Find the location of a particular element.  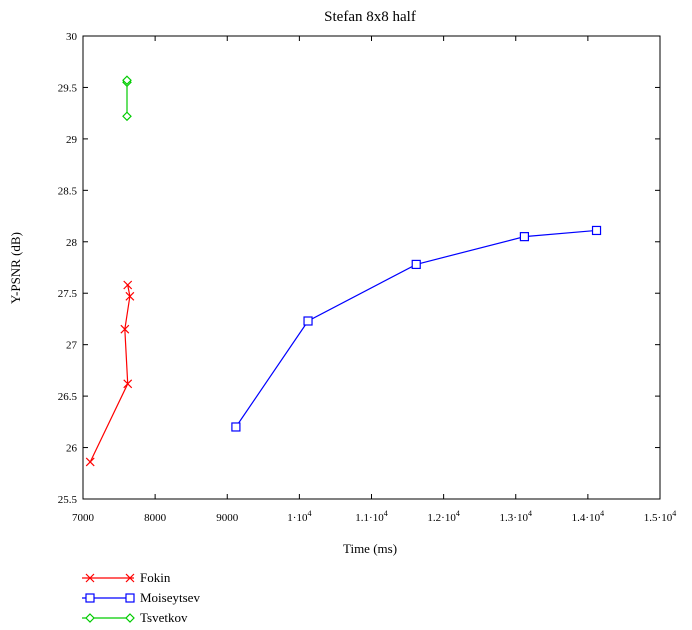

legend-label-moiseytsev: Moiseytsev is located at coordinates (170, 597).